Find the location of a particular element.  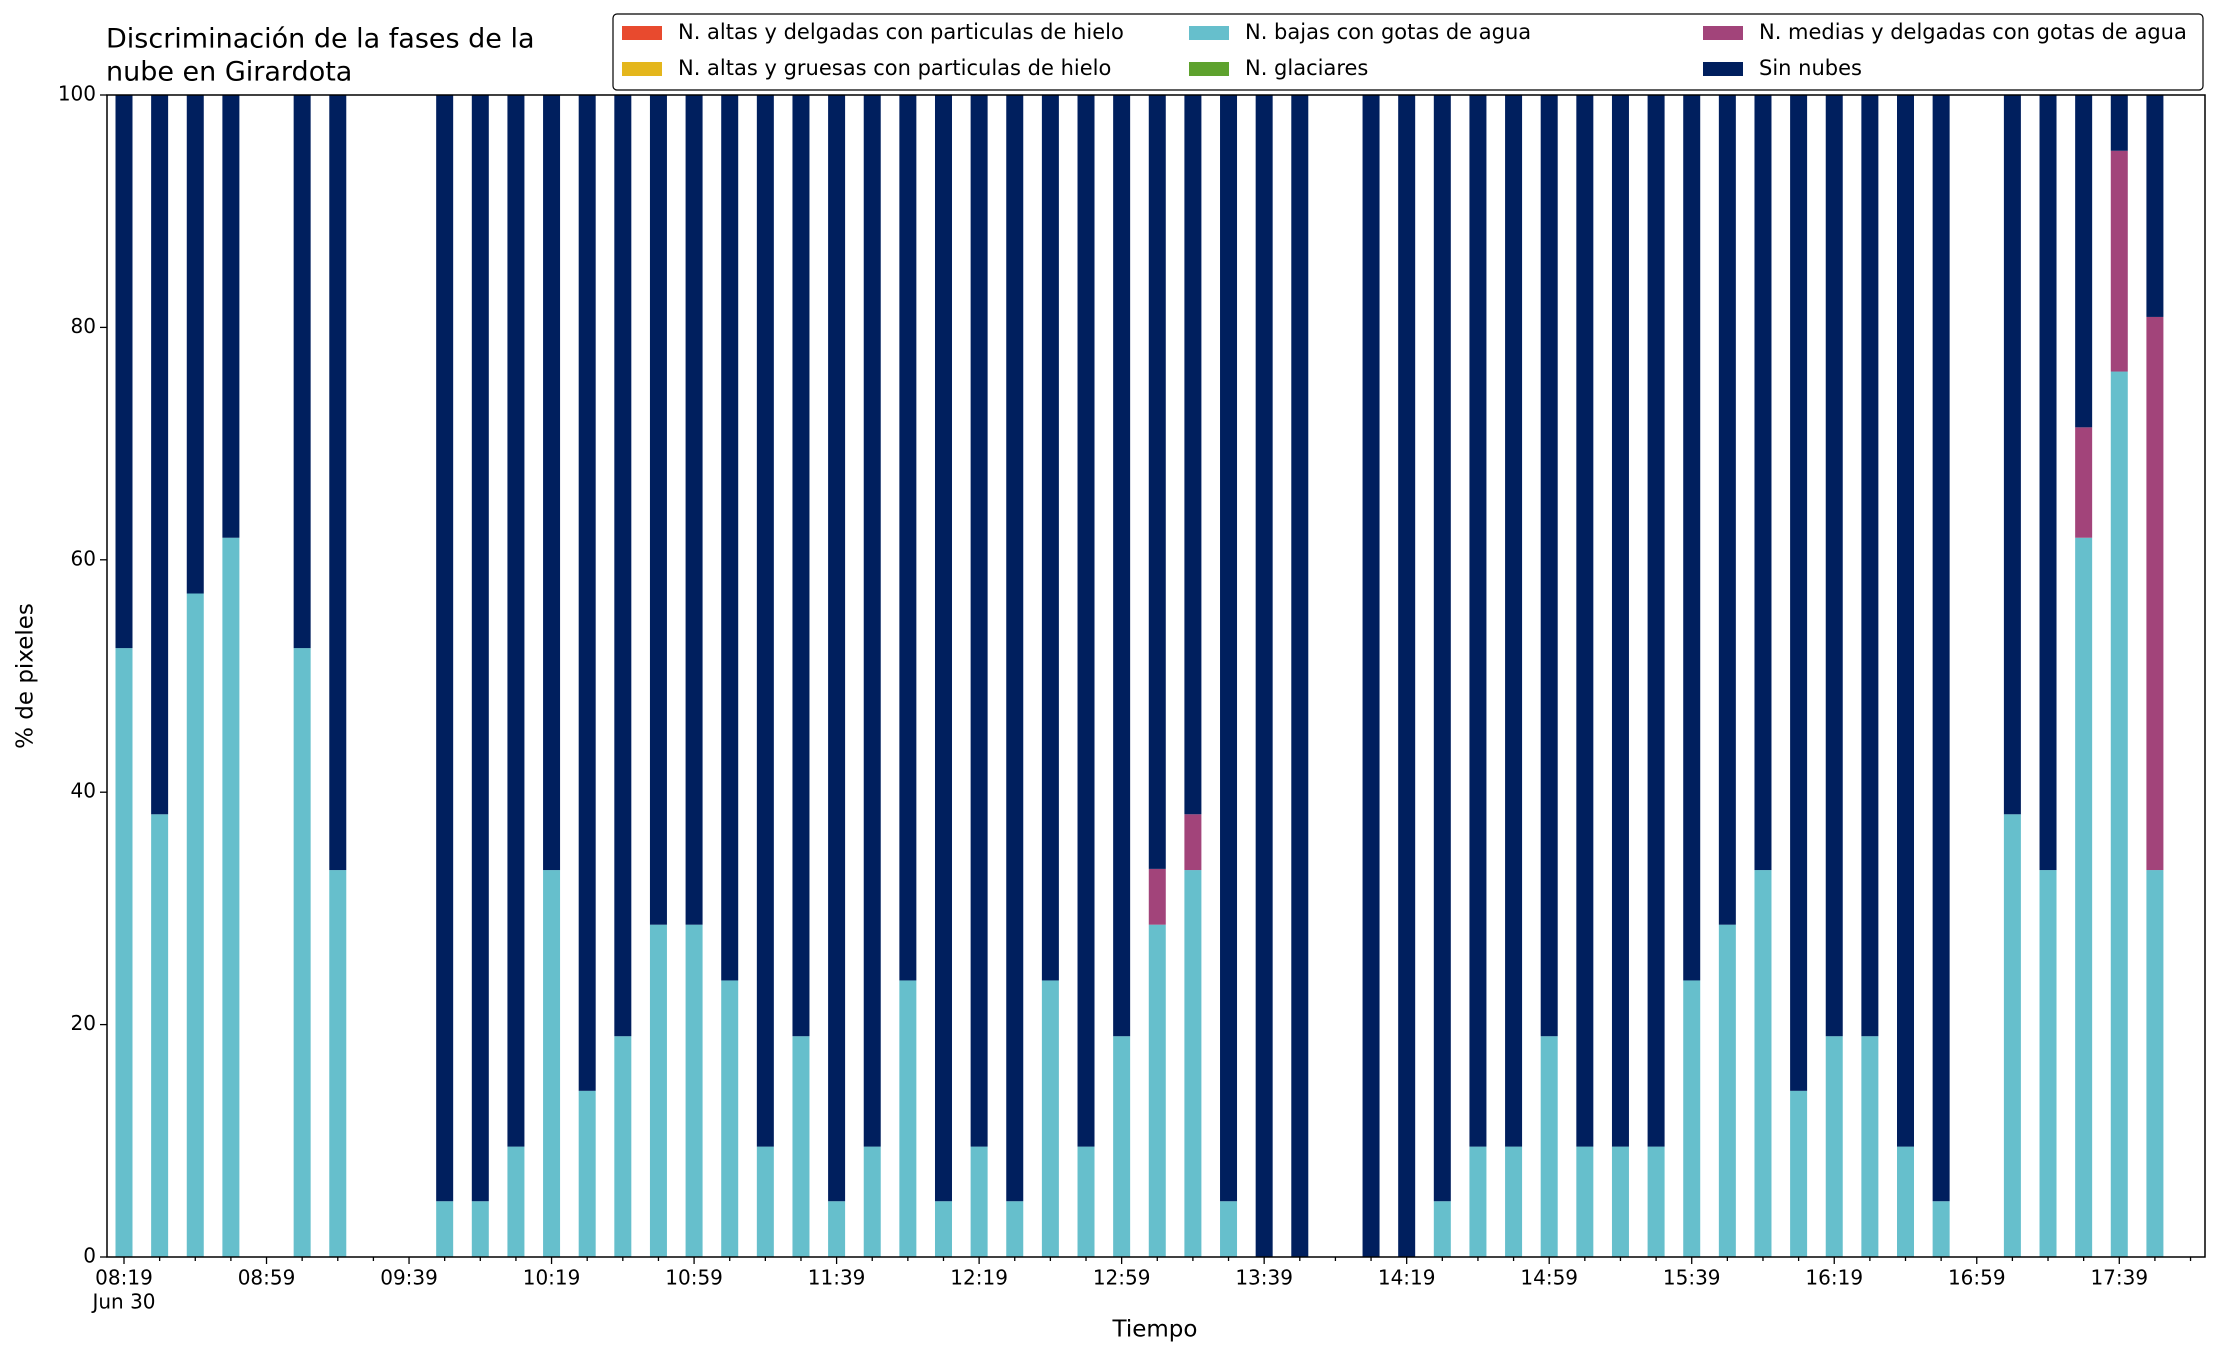

x-tick-label: 10:59 is located at coordinates (694, 1278).